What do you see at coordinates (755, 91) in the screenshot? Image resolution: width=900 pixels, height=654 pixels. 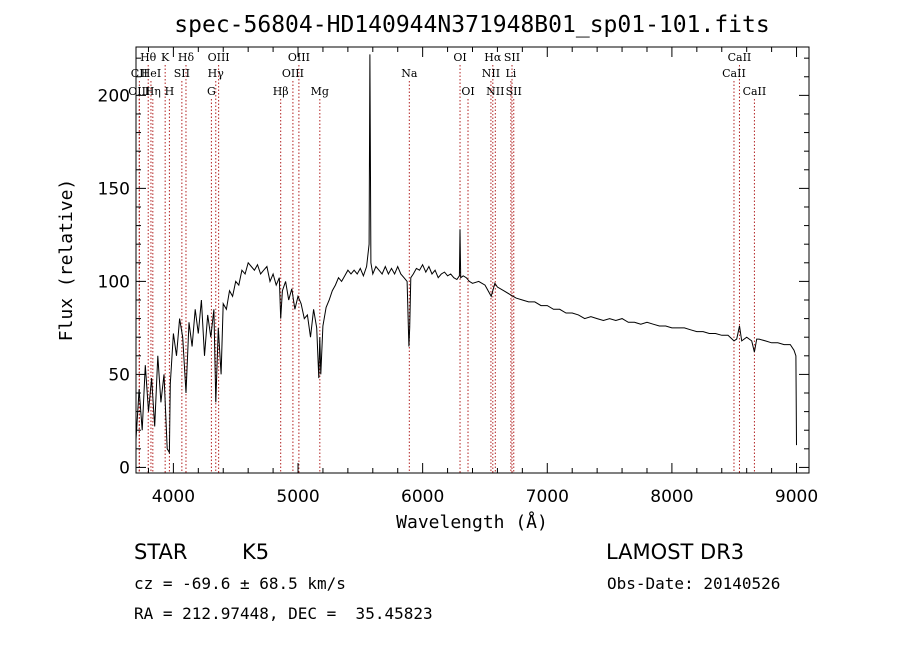 I see `line-marker-label-27: CaII` at bounding box center [755, 91].